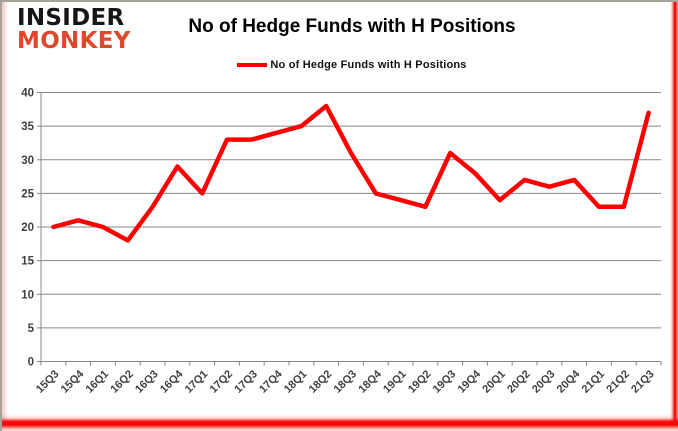 This screenshot has height=431, width=678. What do you see at coordinates (147, 382) in the screenshot?
I see `x-tick-label: 16Q3` at bounding box center [147, 382].